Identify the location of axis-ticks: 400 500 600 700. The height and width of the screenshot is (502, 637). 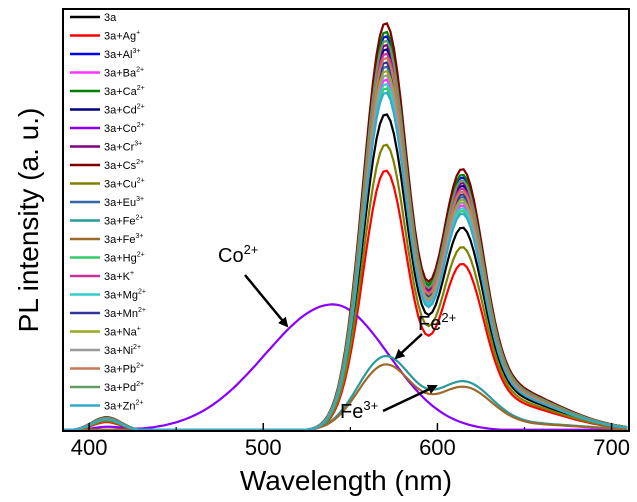
(350, 441).